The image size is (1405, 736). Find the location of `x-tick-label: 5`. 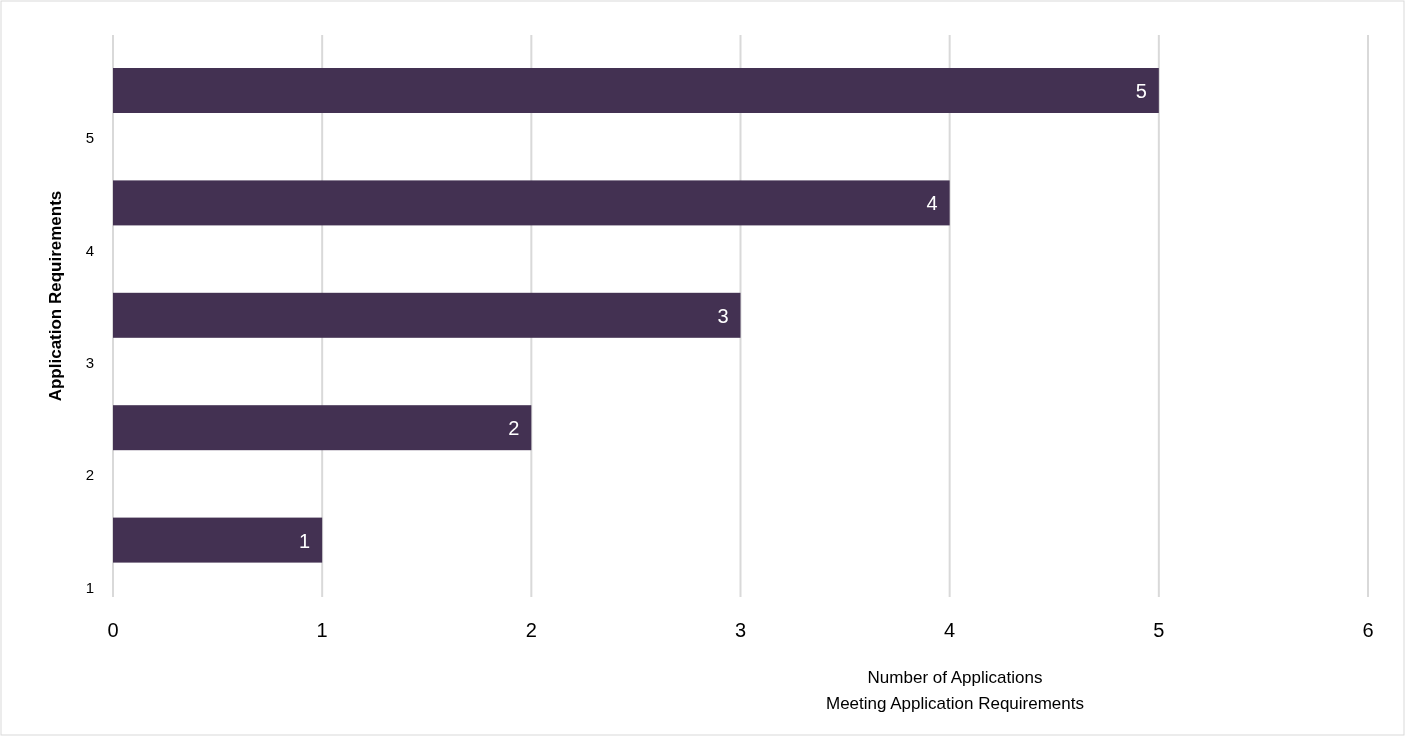

x-tick-label: 5 is located at coordinates (1159, 630).